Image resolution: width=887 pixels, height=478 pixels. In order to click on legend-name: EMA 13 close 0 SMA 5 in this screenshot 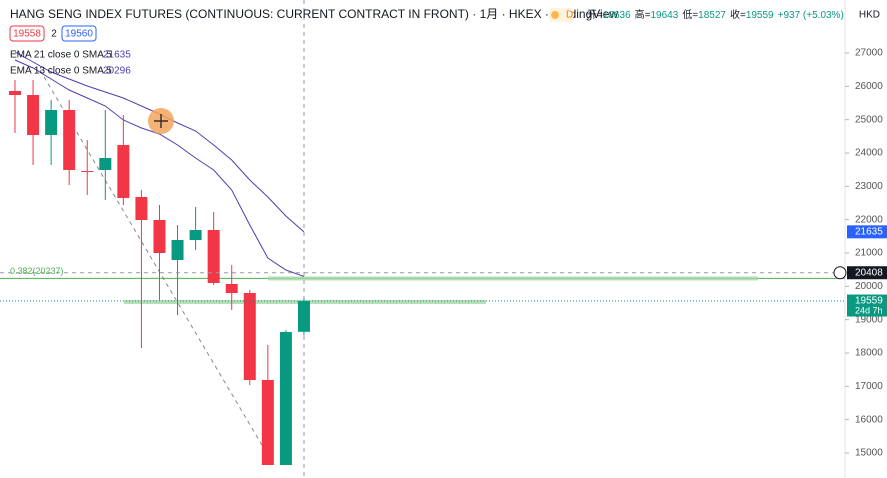, I will do `click(61, 71)`.